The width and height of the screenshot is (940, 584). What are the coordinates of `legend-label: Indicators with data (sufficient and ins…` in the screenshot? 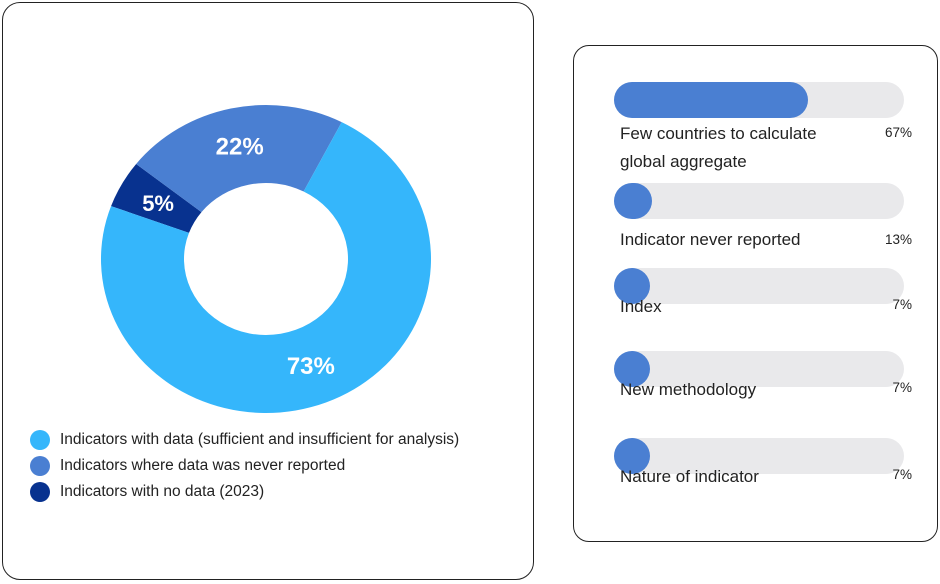 It's located at (260, 439).